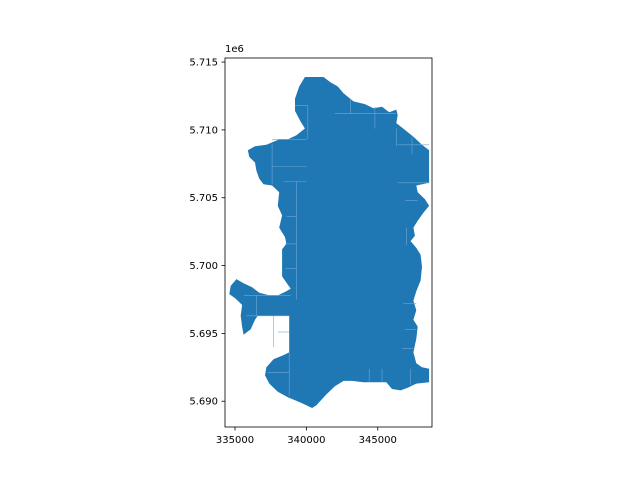 This screenshot has width=640, height=480. I want to click on y-axis: 5.690 5.695 5.700 5.705 5.710 5.715, so click(207, 233).